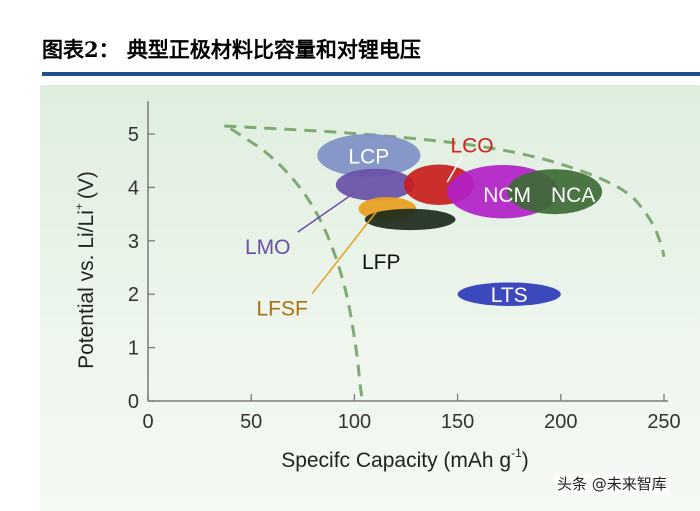  What do you see at coordinates (525, 460) in the screenshot?
I see `x-axis-label-close: )` at bounding box center [525, 460].